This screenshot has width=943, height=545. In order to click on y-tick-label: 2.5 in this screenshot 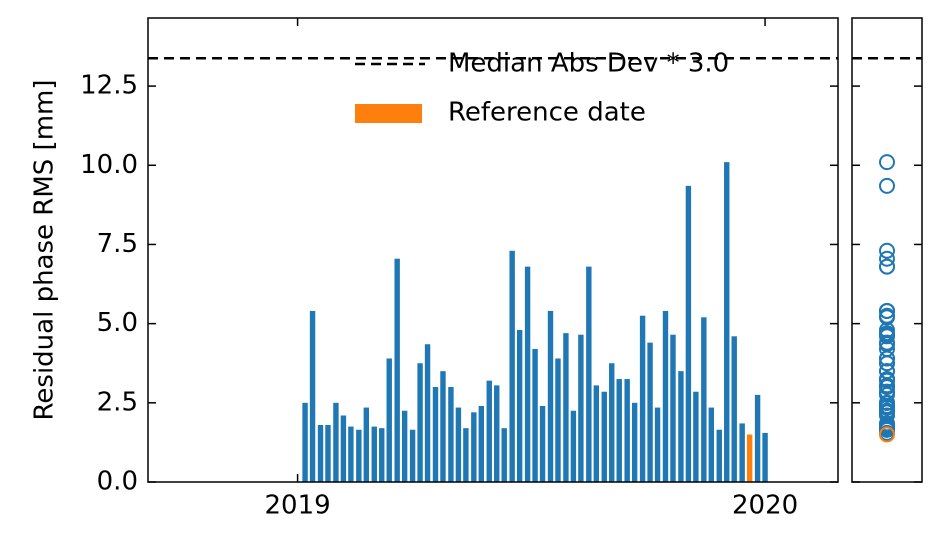, I will do `click(117, 402)`.